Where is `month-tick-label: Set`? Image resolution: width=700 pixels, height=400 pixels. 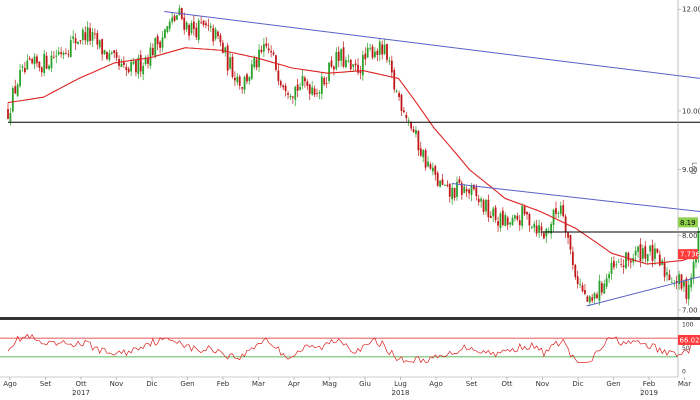
month-tick-label: Set is located at coordinates (46, 384).